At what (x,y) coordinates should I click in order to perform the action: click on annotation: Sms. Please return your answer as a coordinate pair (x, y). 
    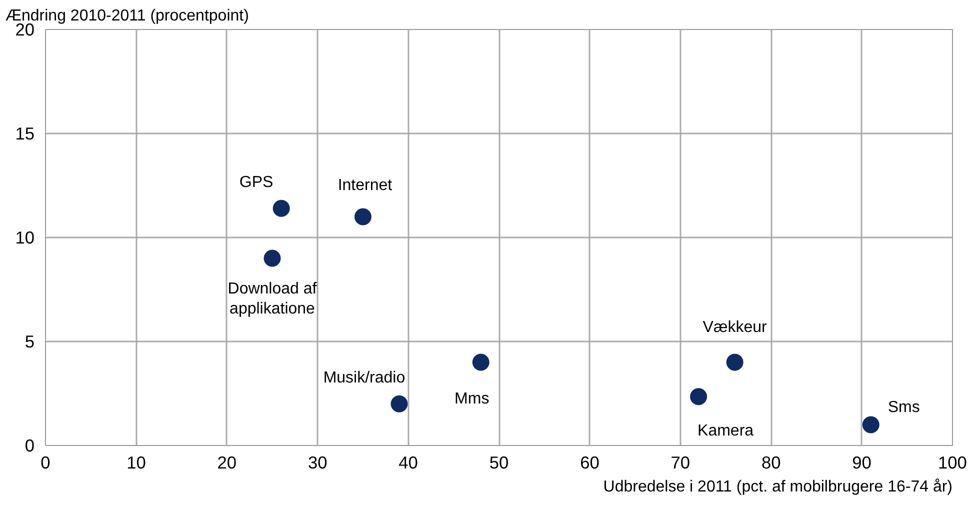
    Looking at the image, I should click on (904, 407).